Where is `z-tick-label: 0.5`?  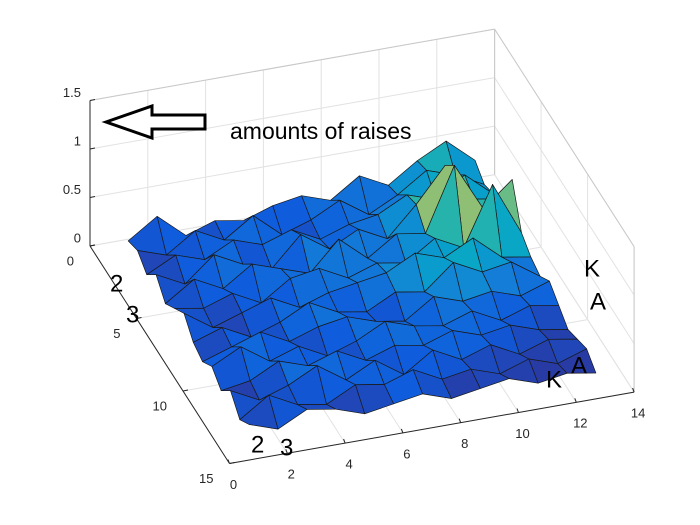
z-tick-label: 0.5 is located at coordinates (72, 189).